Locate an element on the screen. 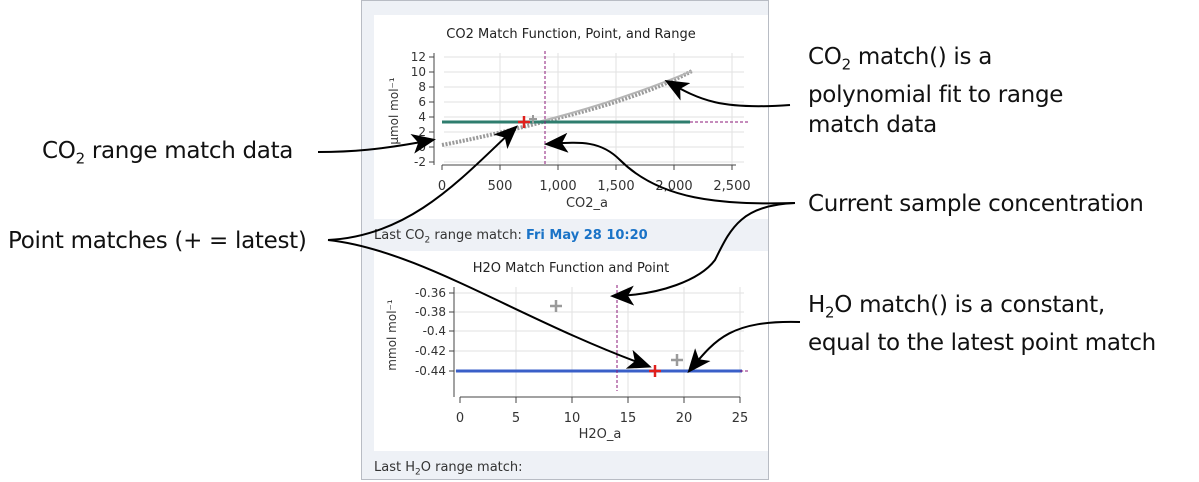 Image resolution: width=1199 pixels, height=482 pixels. co2-xtick: 500 is located at coordinates (500, 186).